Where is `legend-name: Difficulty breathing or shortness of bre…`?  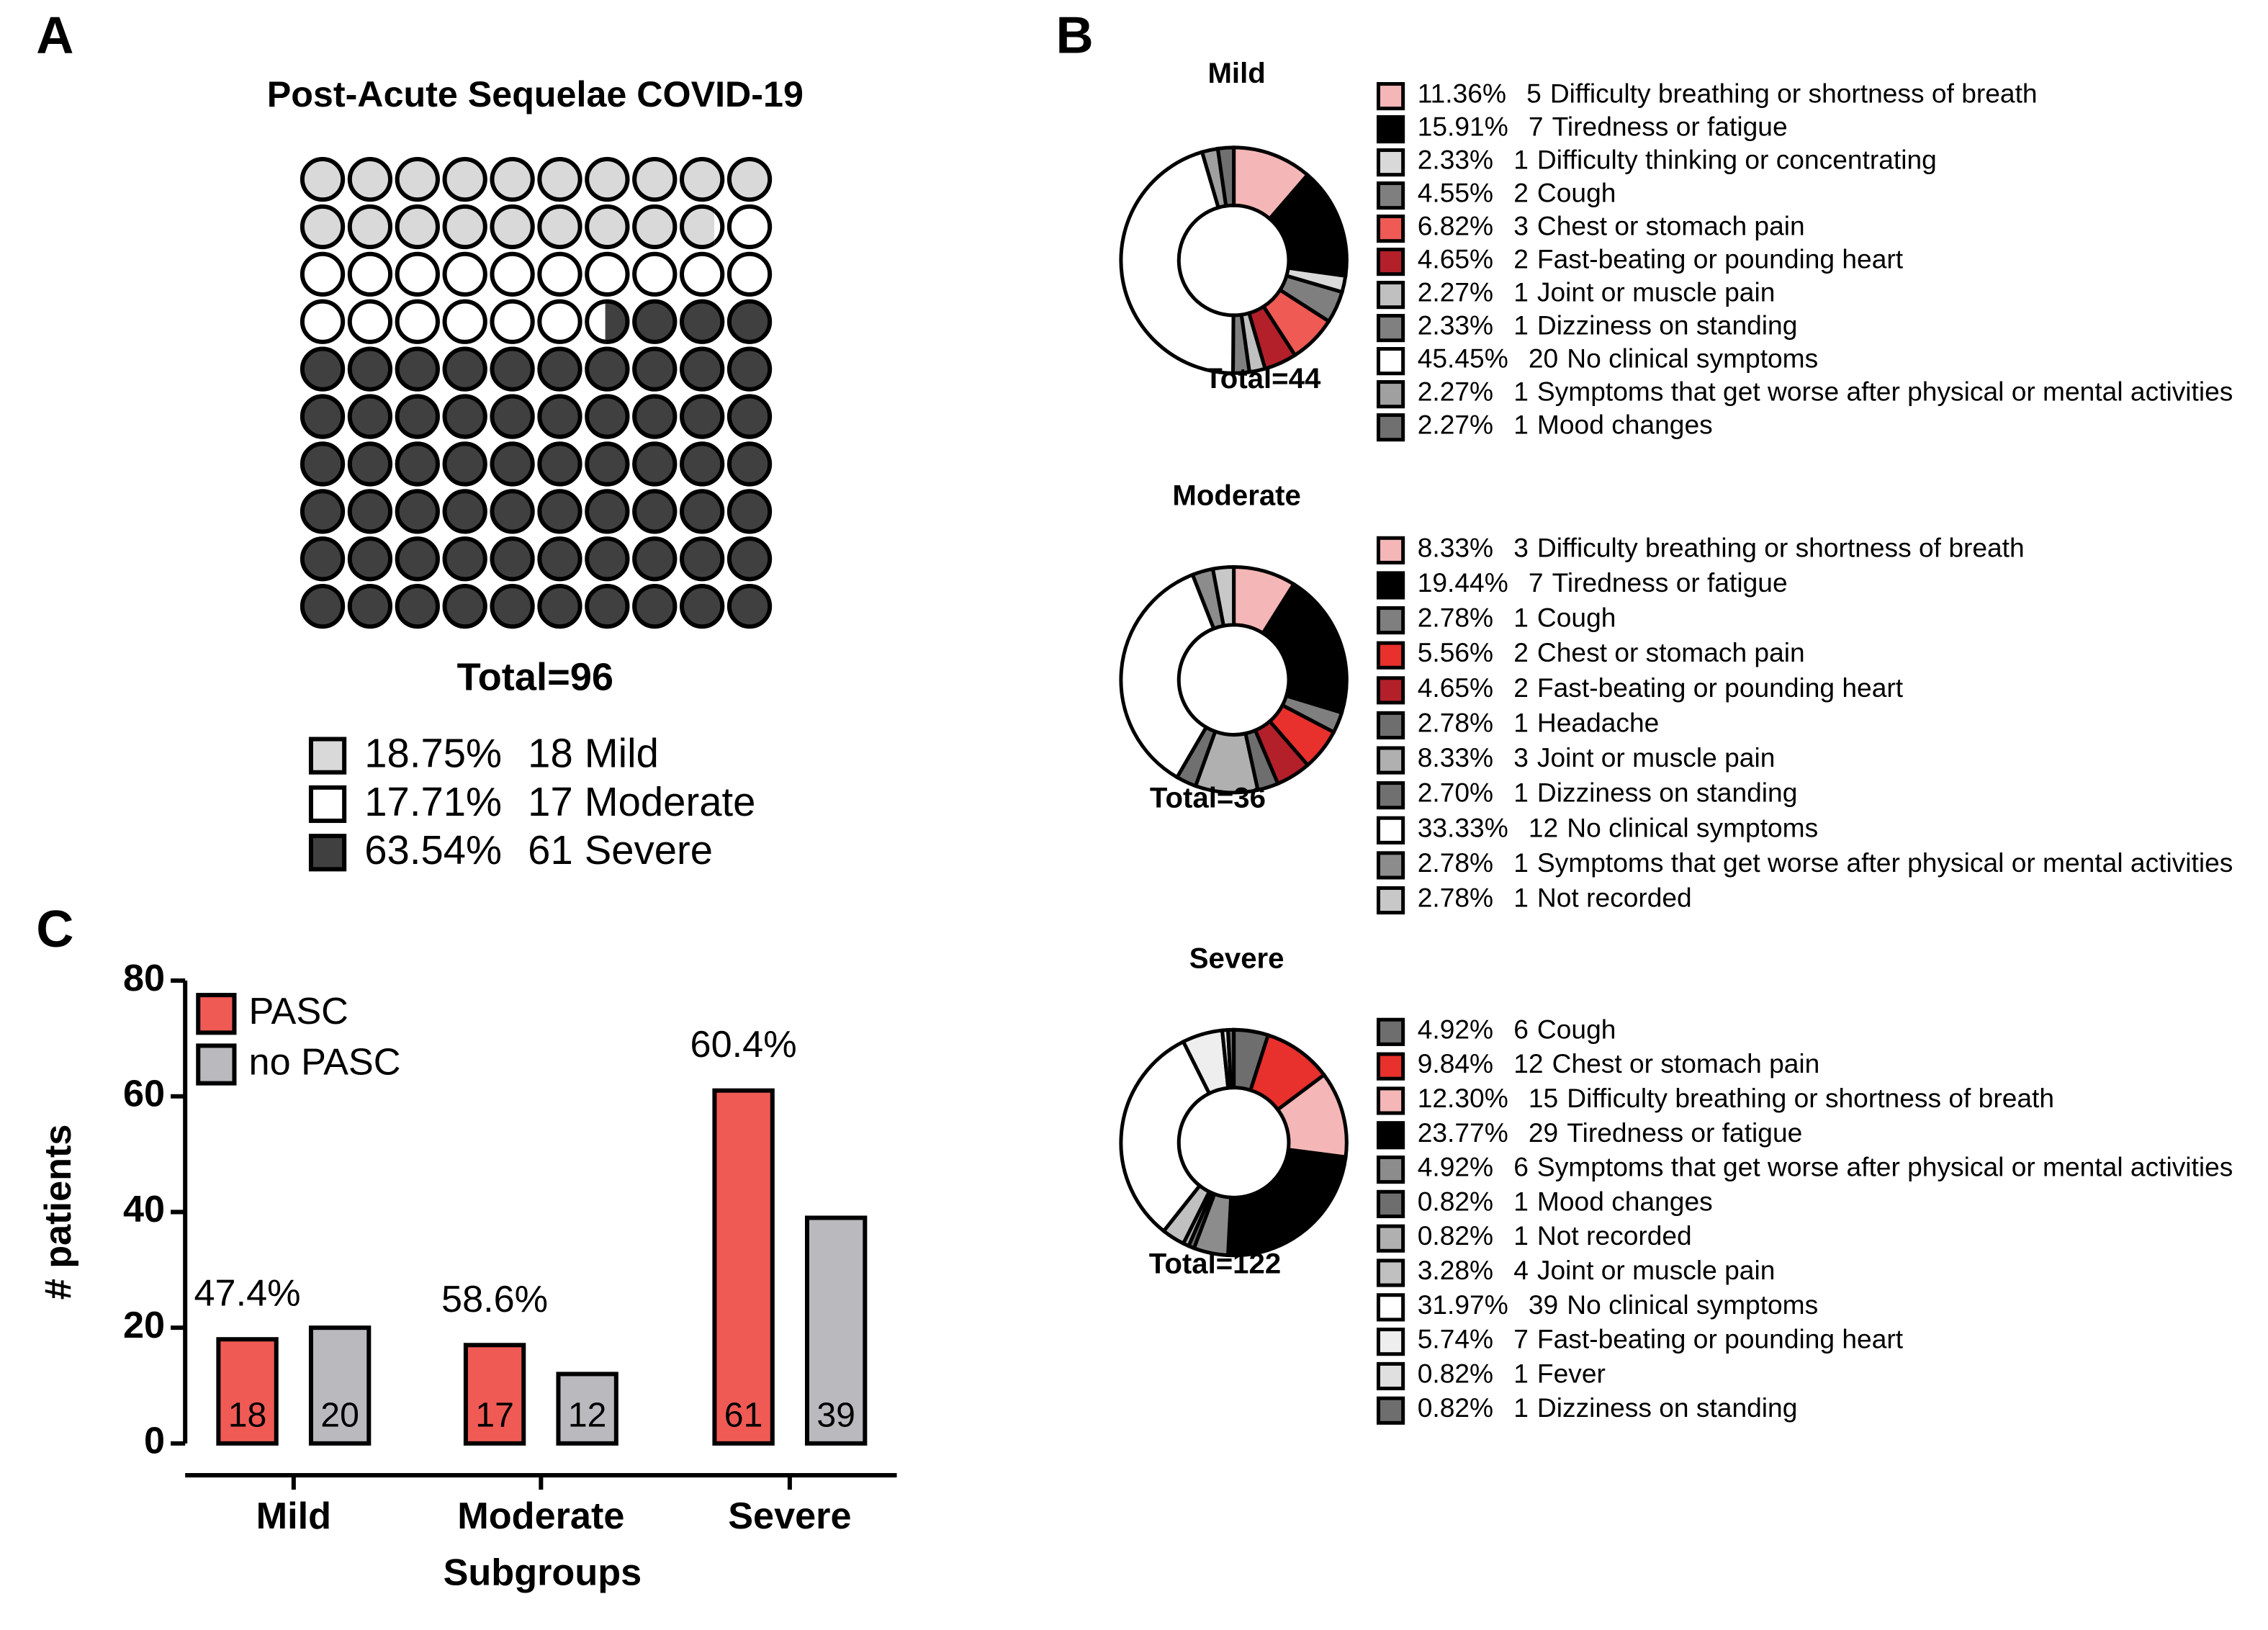
legend-name: Difficulty breathing or shortness of bre… is located at coordinates (1794, 93).